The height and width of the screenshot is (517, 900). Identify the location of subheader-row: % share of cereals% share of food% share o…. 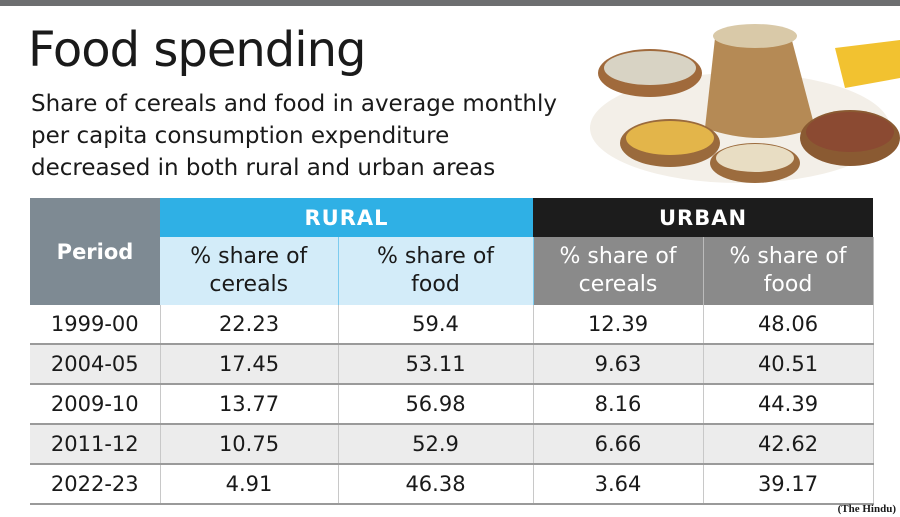
(452, 271).